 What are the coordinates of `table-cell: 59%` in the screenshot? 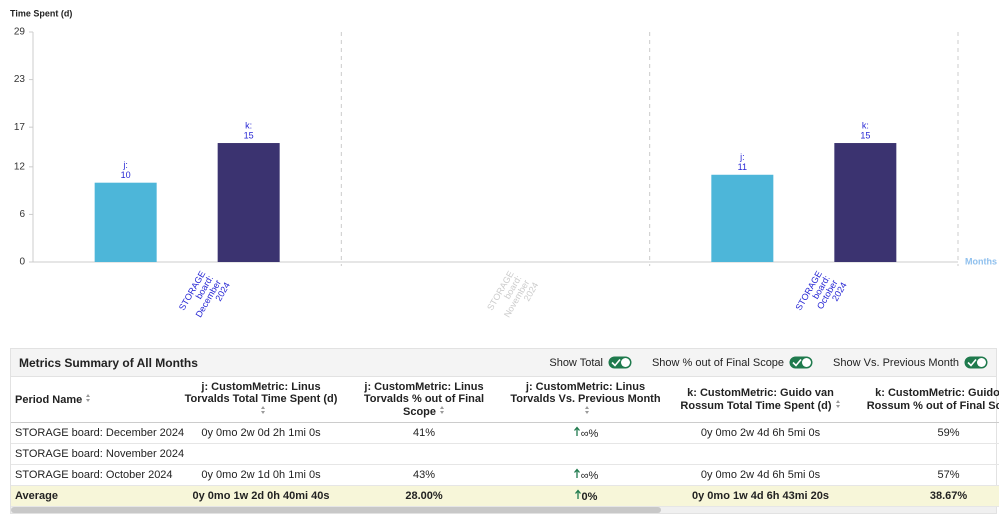 It's located at (926, 433).